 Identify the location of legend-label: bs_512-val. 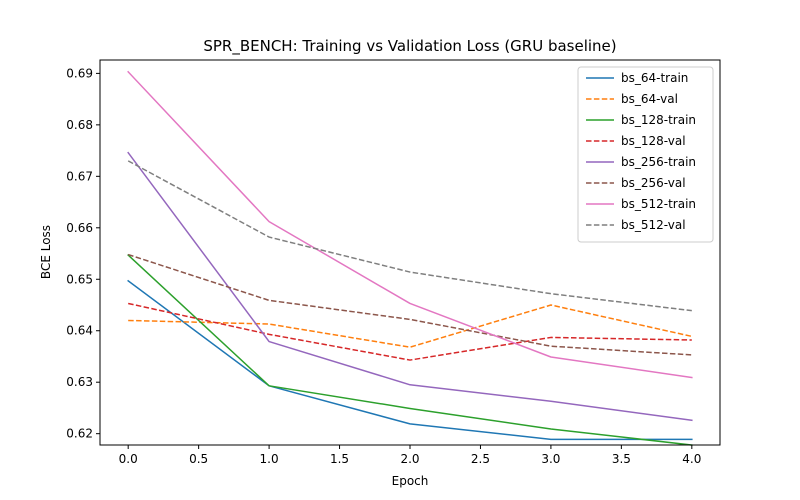
(653, 225).